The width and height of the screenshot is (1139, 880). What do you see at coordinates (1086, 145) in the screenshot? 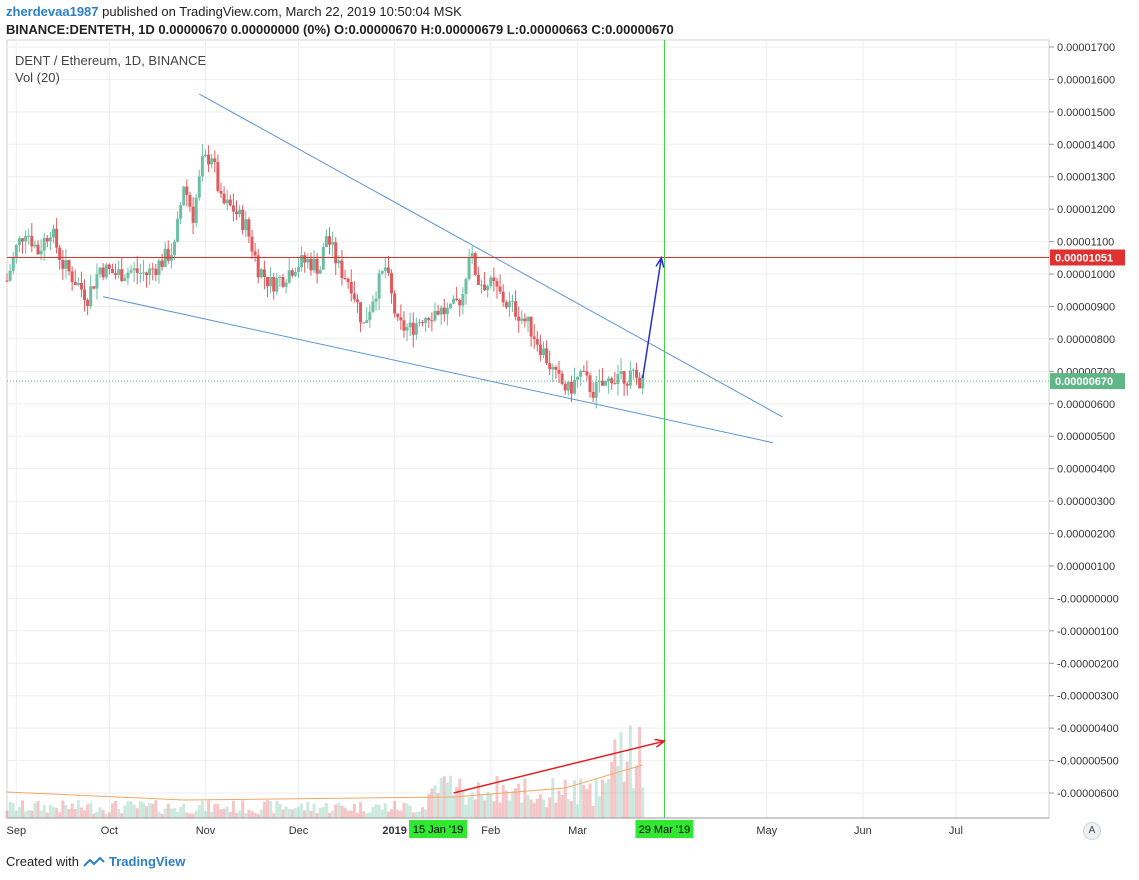
I see `y-tick-label: 0.00001400` at bounding box center [1086, 145].